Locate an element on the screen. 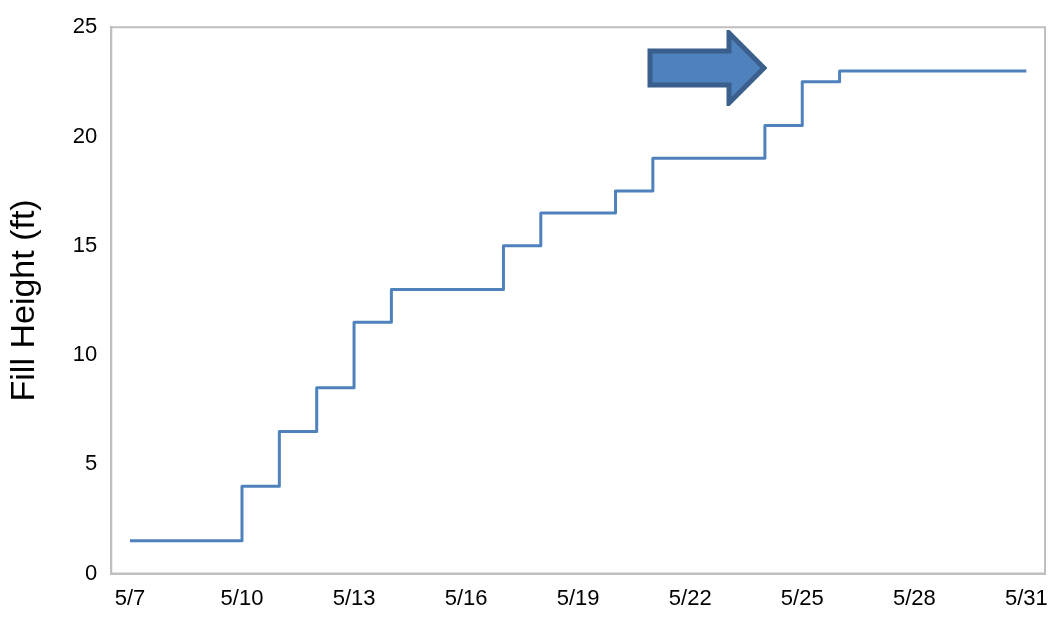  y-tick-label: 15 is located at coordinates (85, 244).